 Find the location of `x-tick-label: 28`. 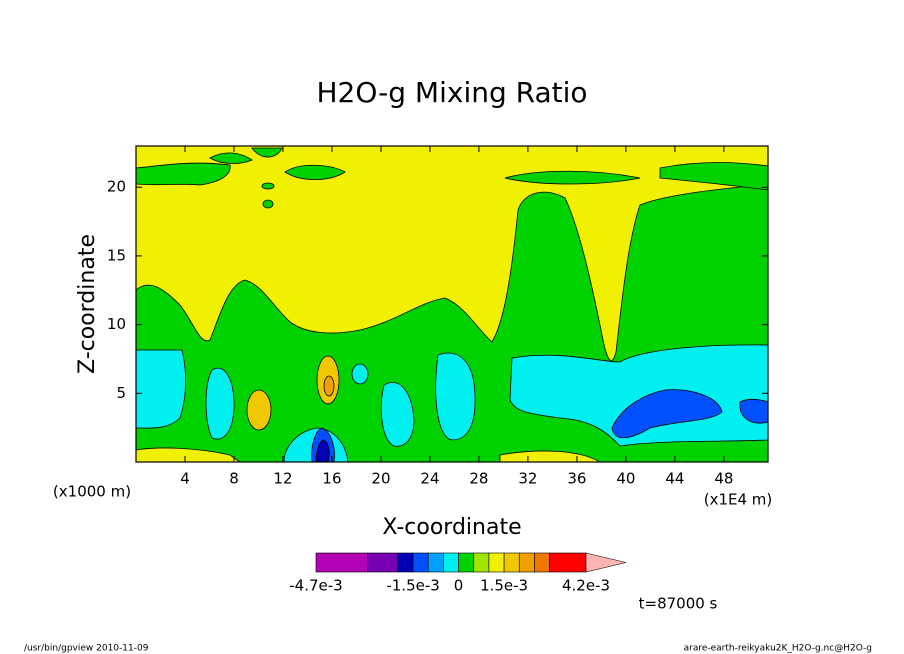

x-tick-label: 28 is located at coordinates (478, 479).